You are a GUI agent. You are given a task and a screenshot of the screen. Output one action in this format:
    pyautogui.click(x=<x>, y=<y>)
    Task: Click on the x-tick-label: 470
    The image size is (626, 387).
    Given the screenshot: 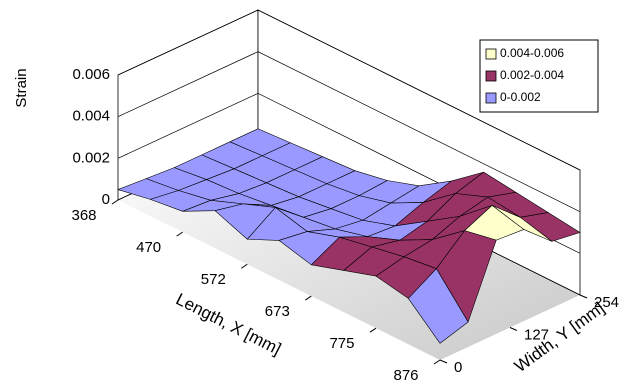 What is the action you would take?
    pyautogui.click(x=148, y=247)
    